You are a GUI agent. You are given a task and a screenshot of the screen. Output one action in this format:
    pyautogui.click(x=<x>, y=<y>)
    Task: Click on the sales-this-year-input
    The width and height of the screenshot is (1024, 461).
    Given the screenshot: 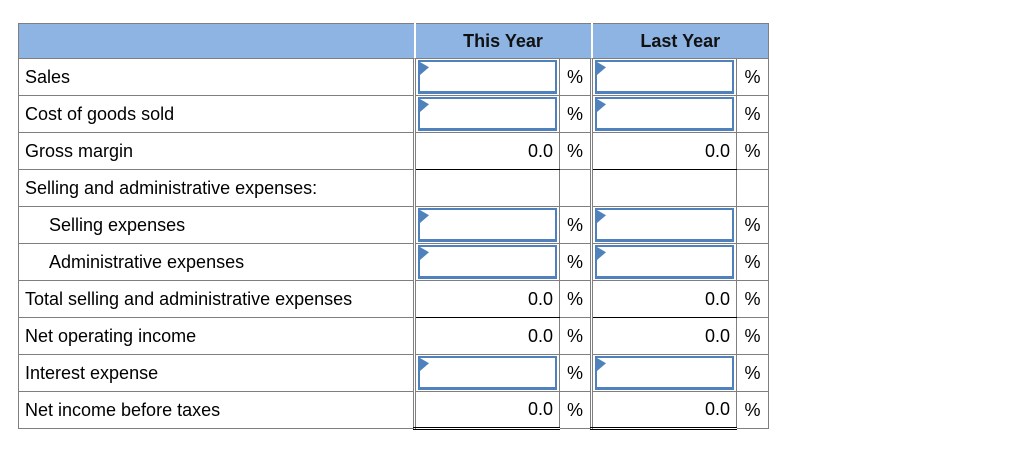 What is the action you would take?
    pyautogui.click(x=487, y=77)
    